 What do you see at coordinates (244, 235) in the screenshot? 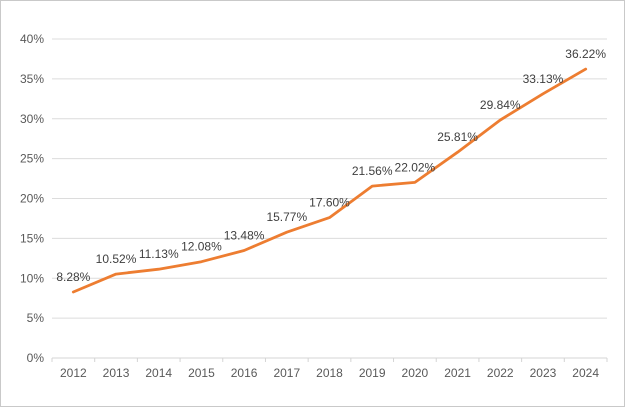
I see `data-label: 13.48%` at bounding box center [244, 235].